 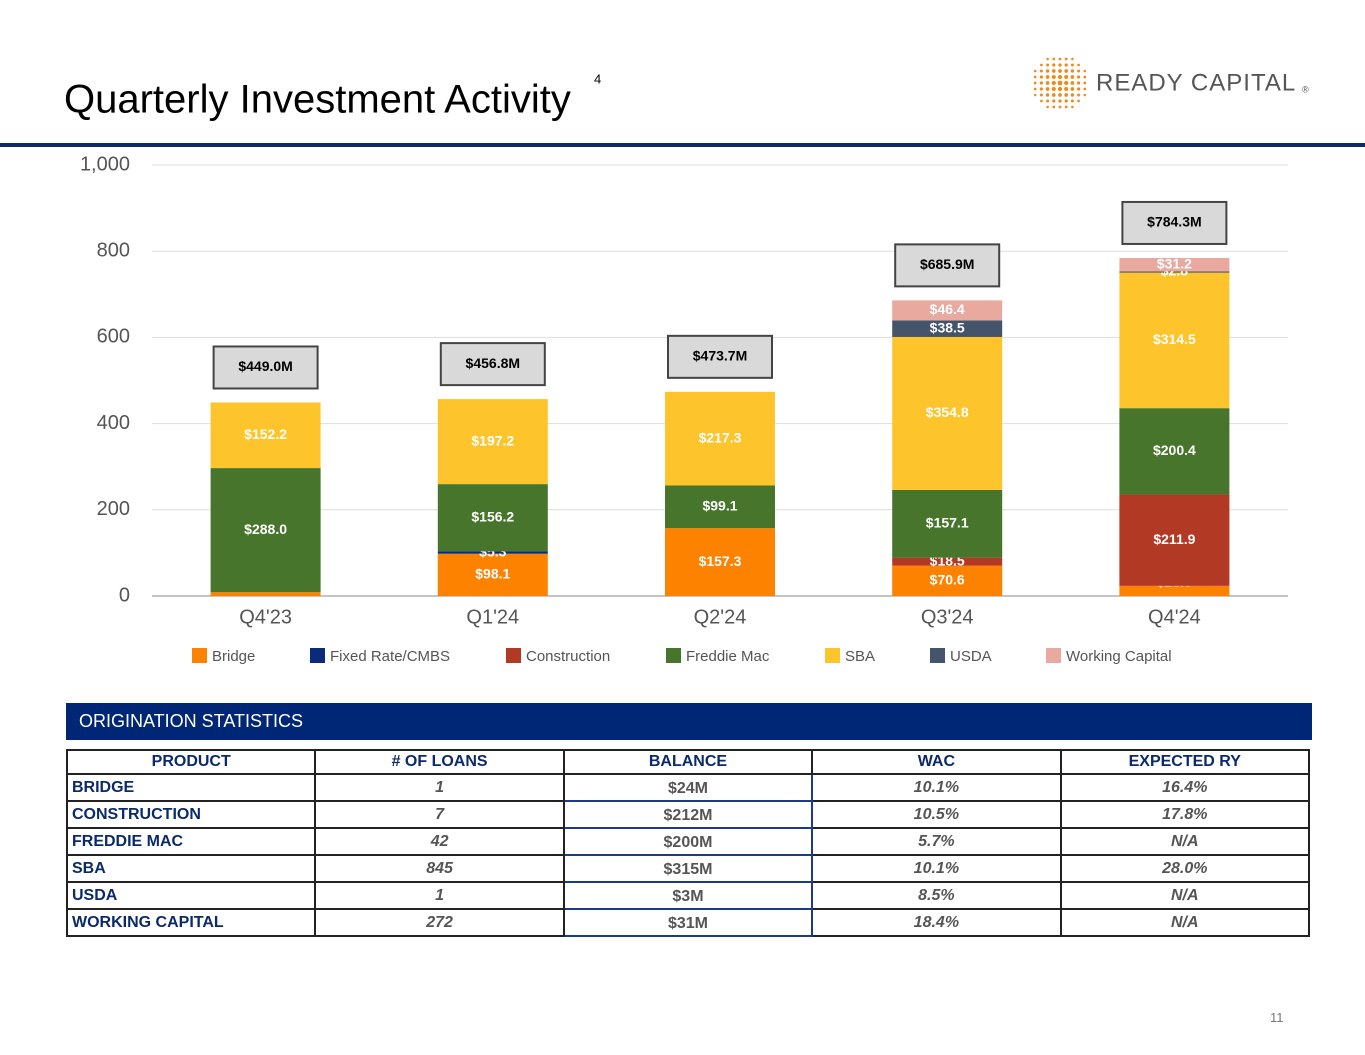 What do you see at coordinates (191, 814) in the screenshot?
I see `table-cell: CONSTRUCTION` at bounding box center [191, 814].